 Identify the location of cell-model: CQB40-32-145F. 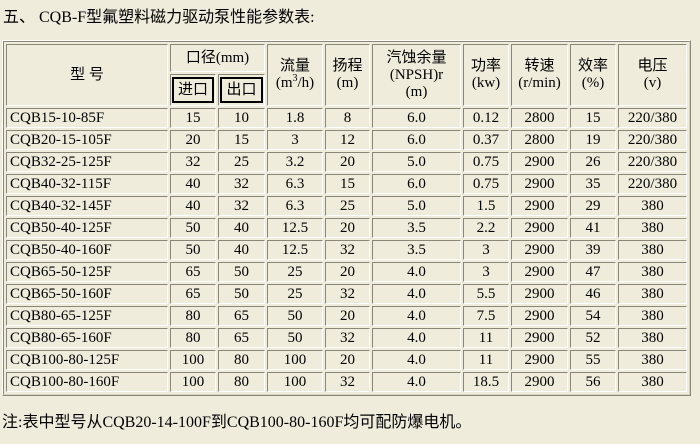
(87, 206).